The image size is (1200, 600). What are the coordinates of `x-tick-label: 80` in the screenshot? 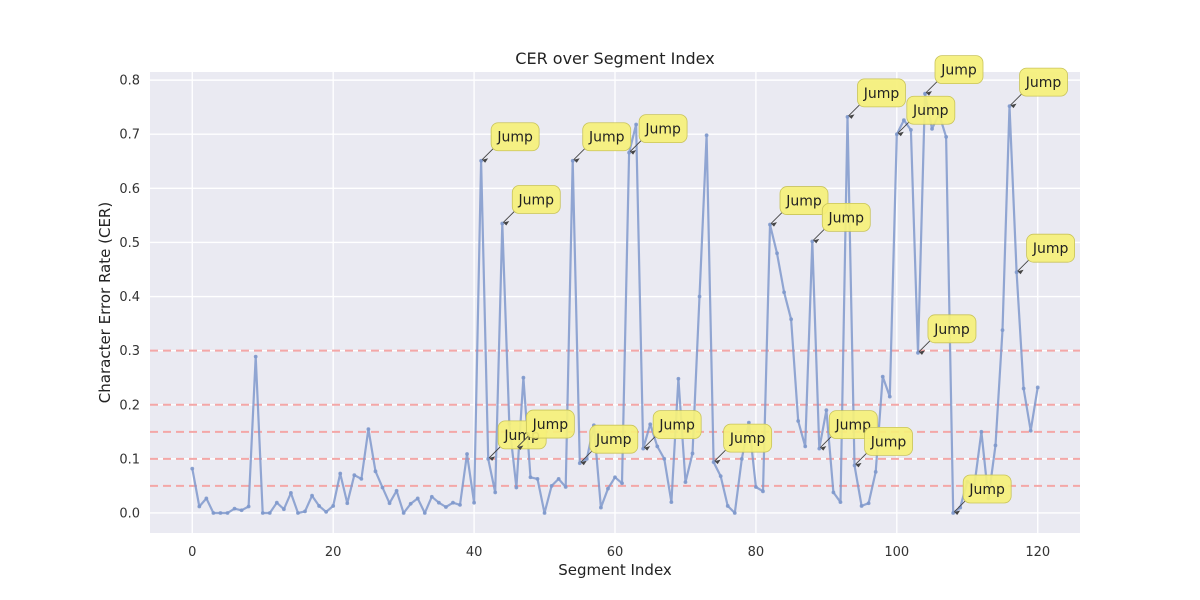 It's located at (756, 552).